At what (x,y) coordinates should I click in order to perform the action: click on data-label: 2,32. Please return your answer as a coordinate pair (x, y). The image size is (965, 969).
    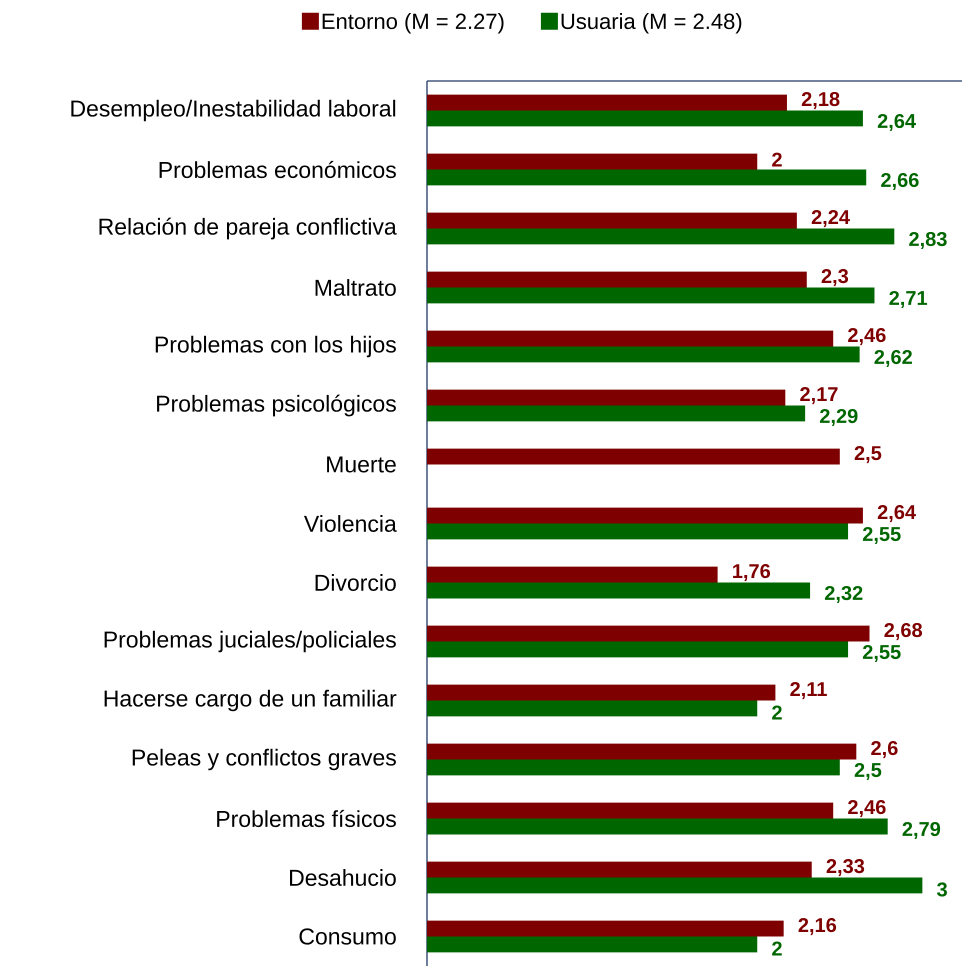
    Looking at the image, I should click on (843, 594).